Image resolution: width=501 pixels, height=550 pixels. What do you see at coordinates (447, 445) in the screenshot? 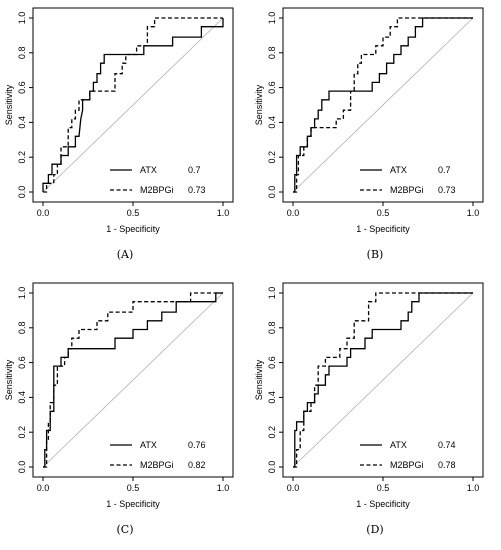
I see `legend-auc-atx: 0.74` at bounding box center [447, 445].